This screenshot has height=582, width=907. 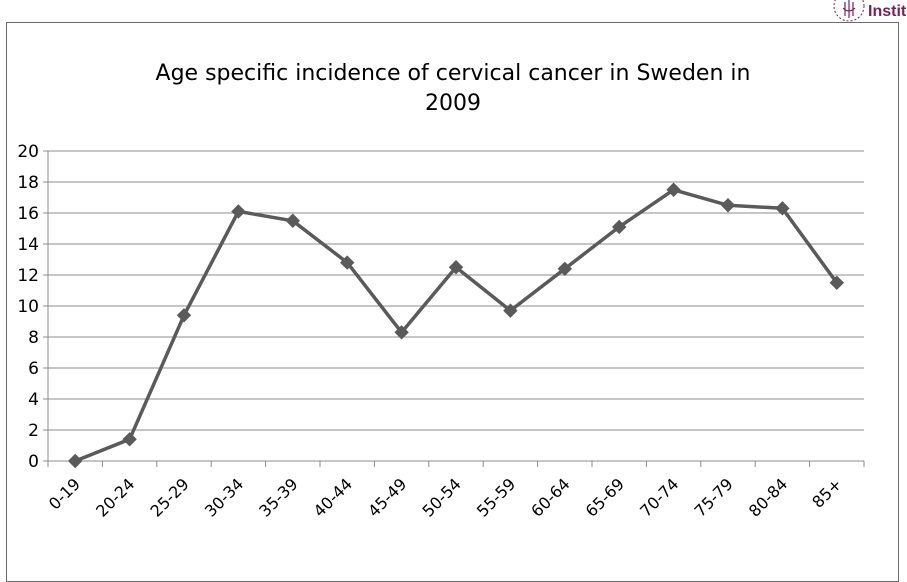 I want to click on x-tick-label: 35-39, so click(x=278, y=497).